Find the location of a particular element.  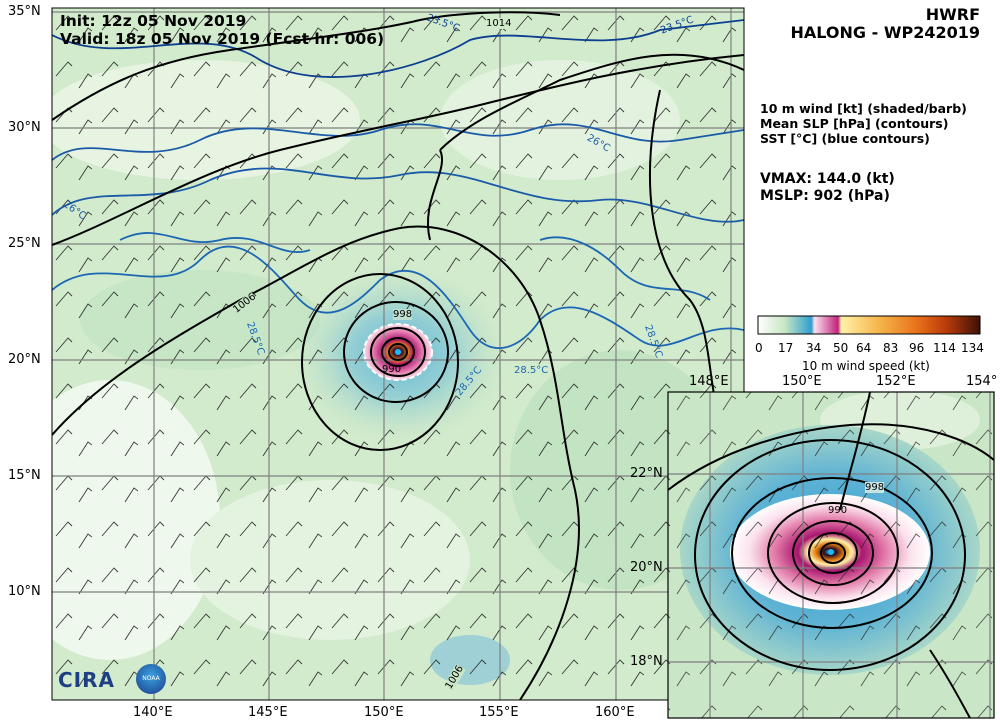

storm-eye-inset is located at coordinates (831, 552).